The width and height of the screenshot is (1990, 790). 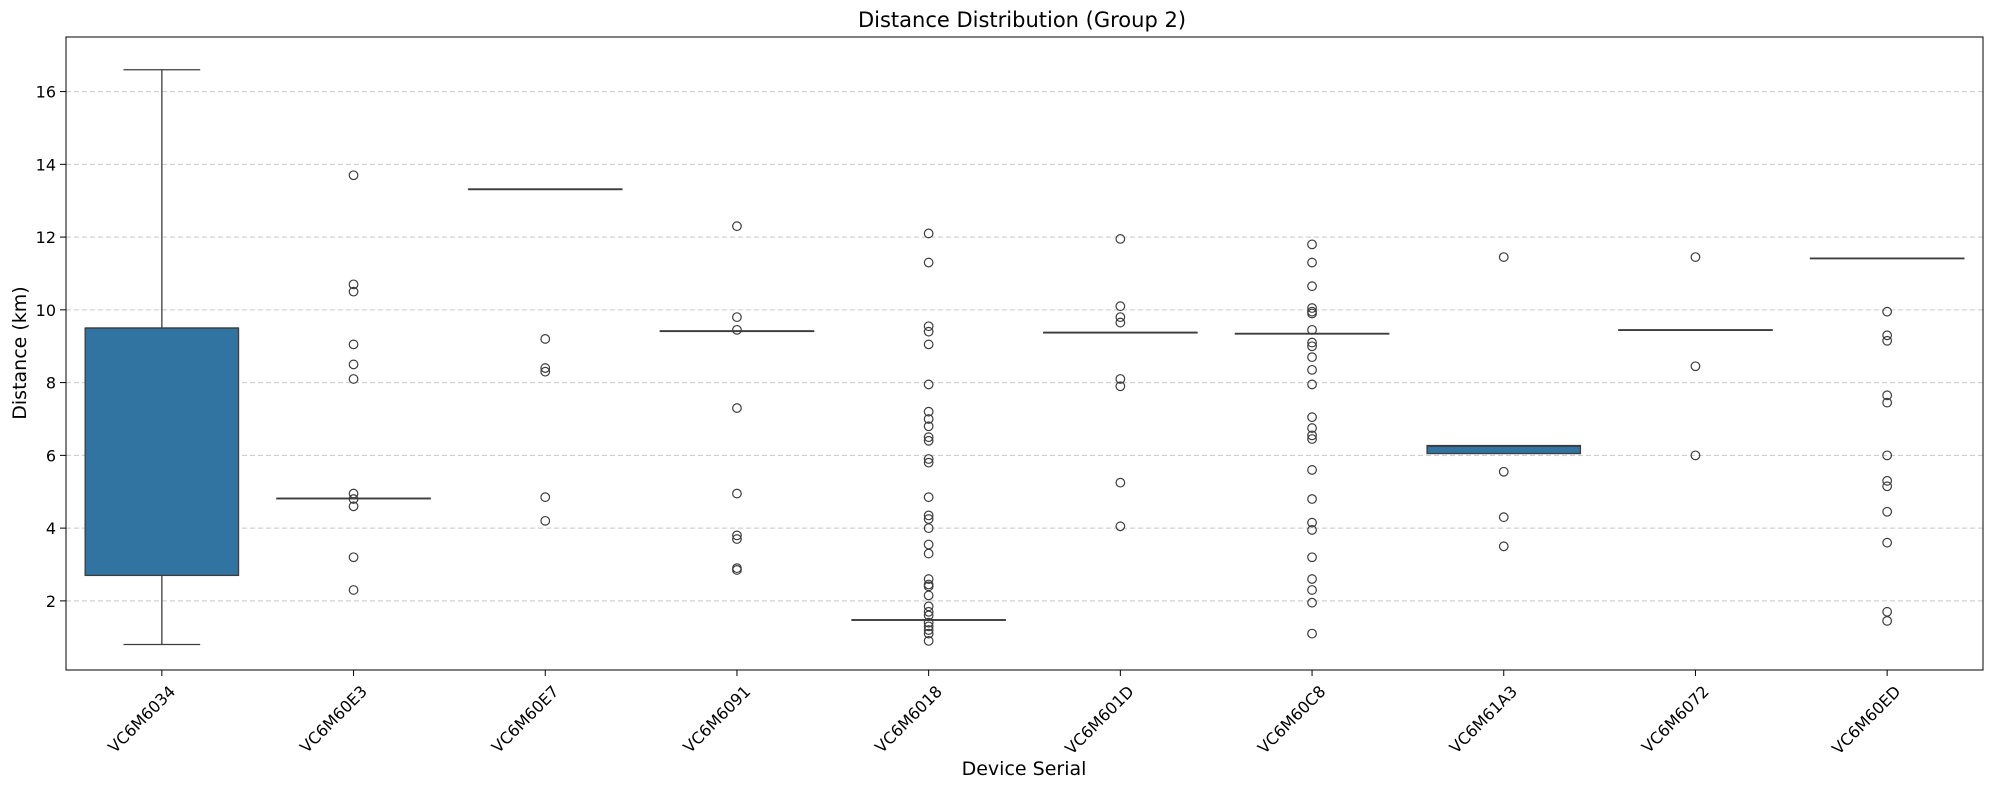 What do you see at coordinates (1292, 720) in the screenshot?
I see `x-tick-label: VC6M60C8` at bounding box center [1292, 720].